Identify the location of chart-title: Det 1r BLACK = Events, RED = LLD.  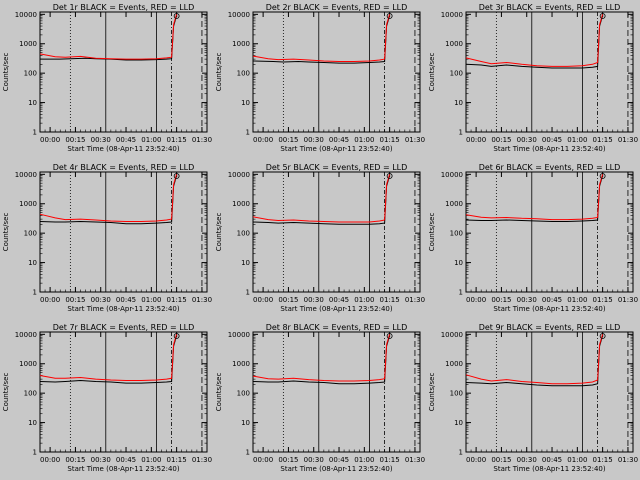
(124, 7).